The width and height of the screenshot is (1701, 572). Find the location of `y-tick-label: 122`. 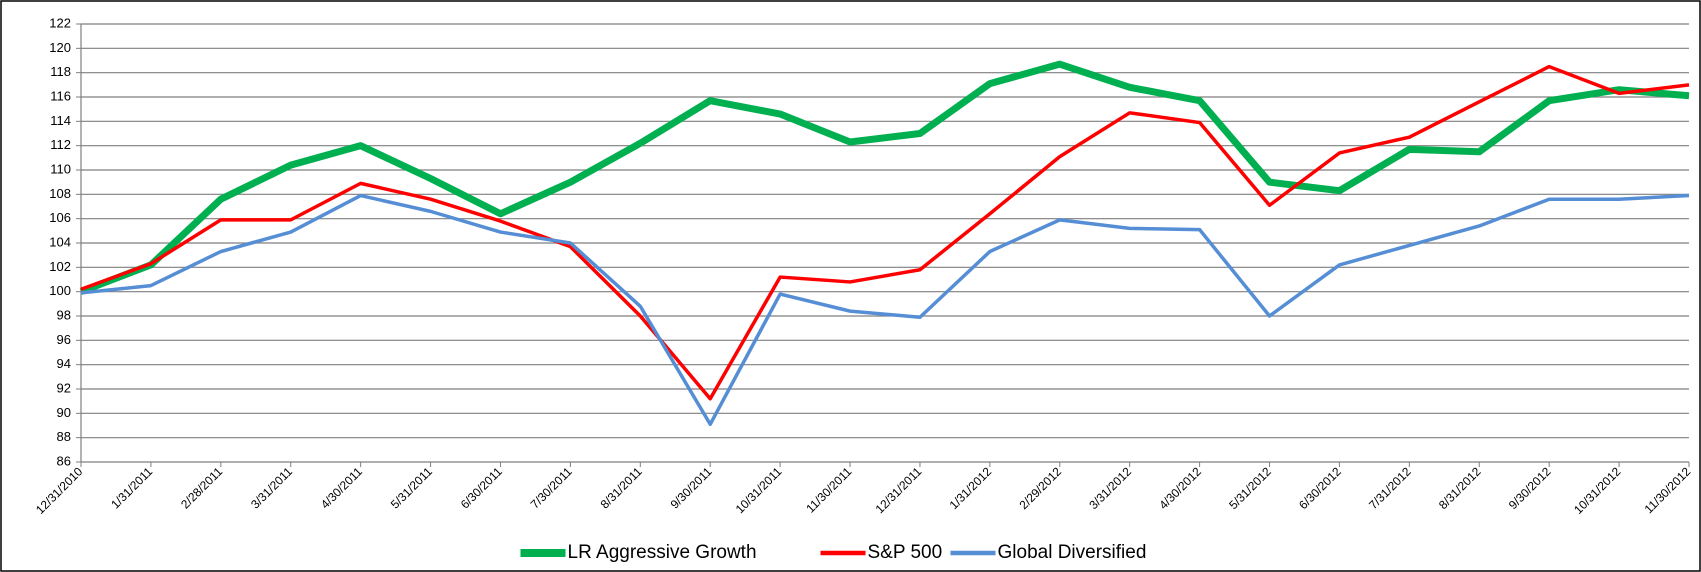

y-tick-label: 122 is located at coordinates (60, 22).